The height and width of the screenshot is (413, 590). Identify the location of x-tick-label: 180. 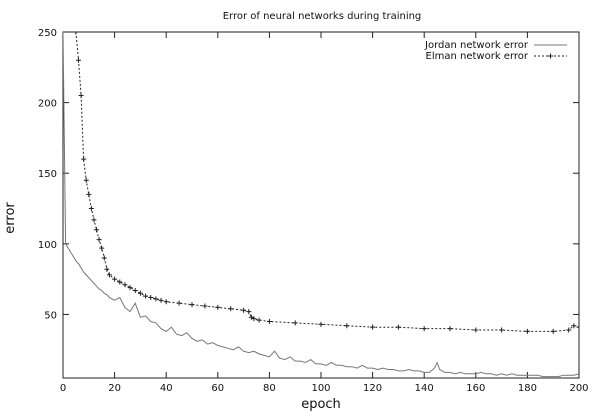
(527, 388).